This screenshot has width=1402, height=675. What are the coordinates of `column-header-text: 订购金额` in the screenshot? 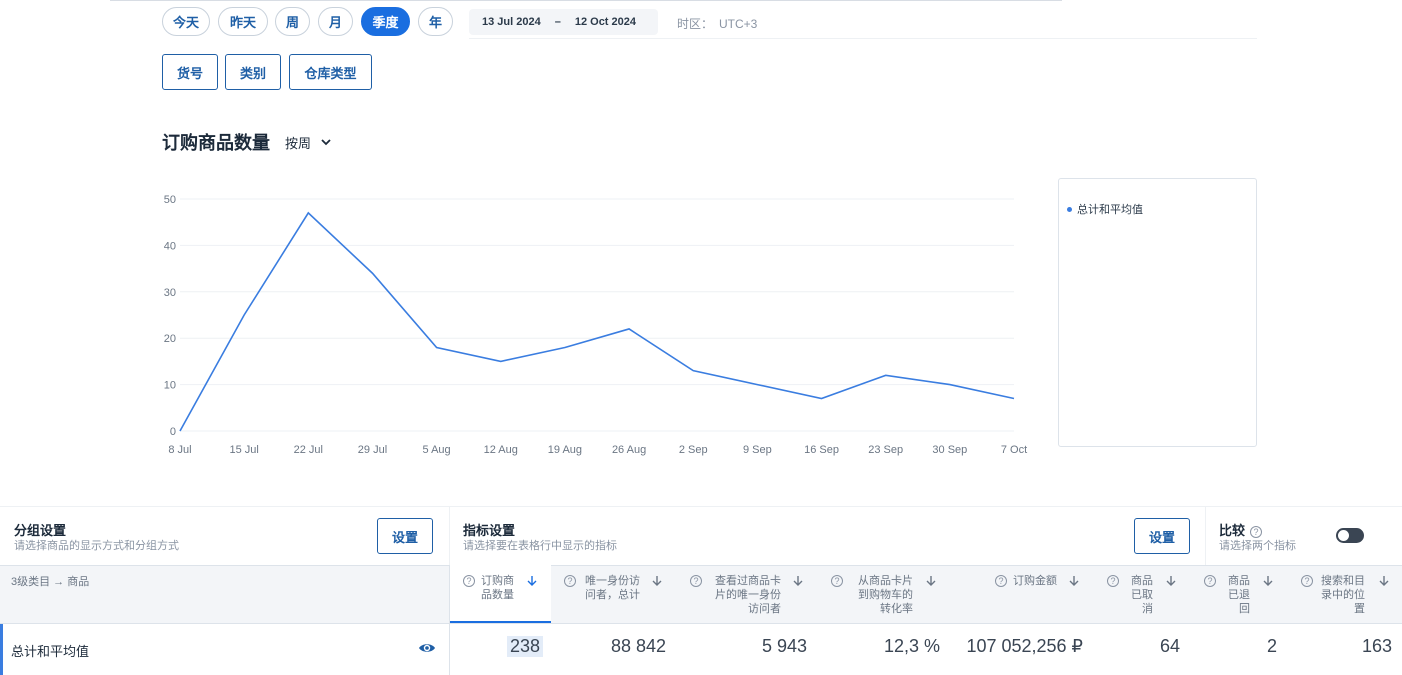 It's located at (1035, 581).